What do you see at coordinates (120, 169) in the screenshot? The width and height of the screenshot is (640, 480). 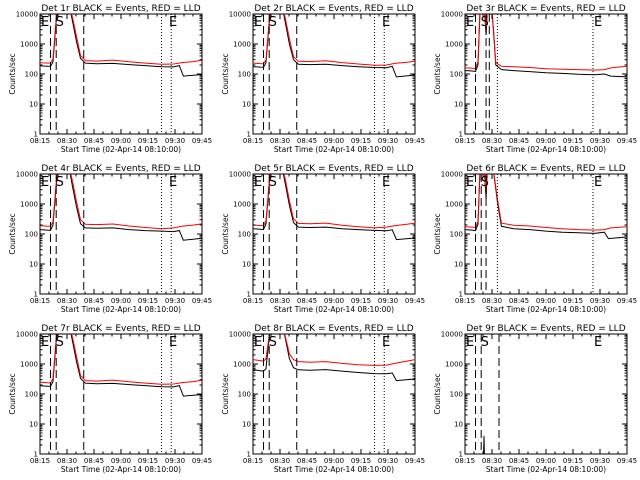 I see `panel-title: Det 4r BLACK = Events, RED = LLD` at bounding box center [120, 169].